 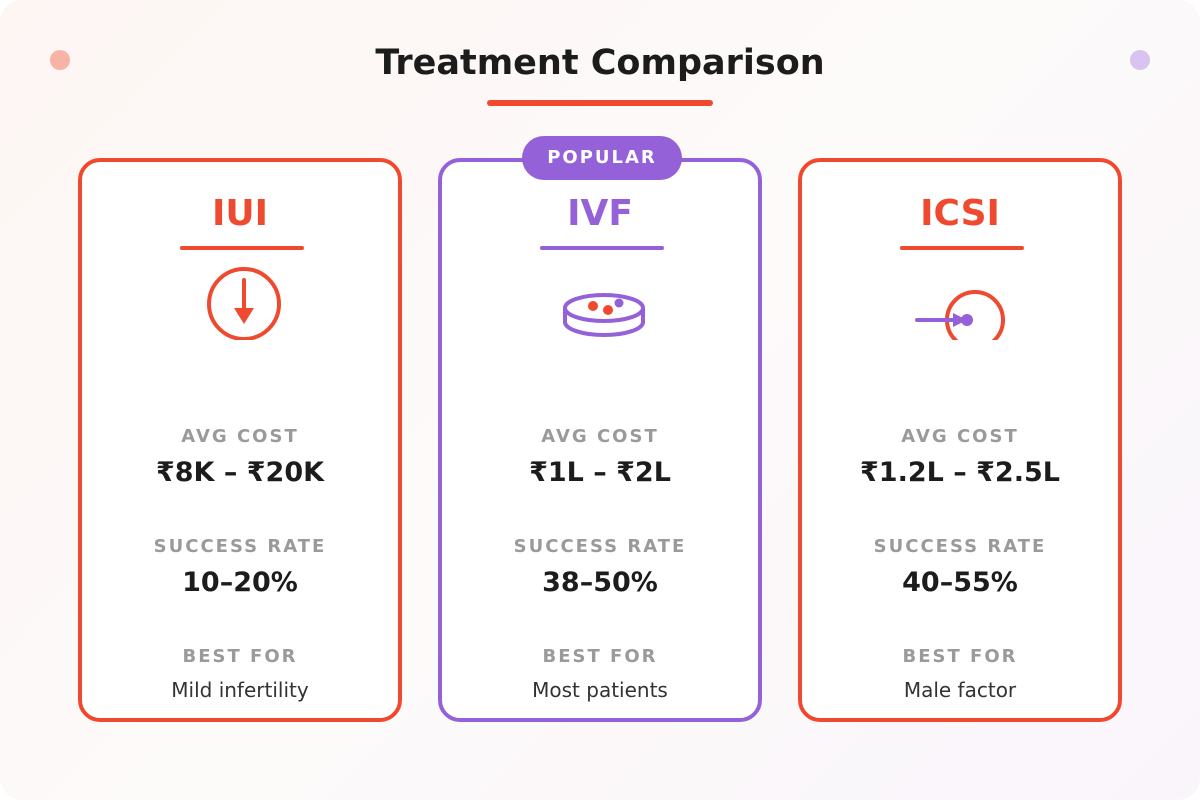 I want to click on best-for-value: Mild infertility, so click(x=240, y=690).